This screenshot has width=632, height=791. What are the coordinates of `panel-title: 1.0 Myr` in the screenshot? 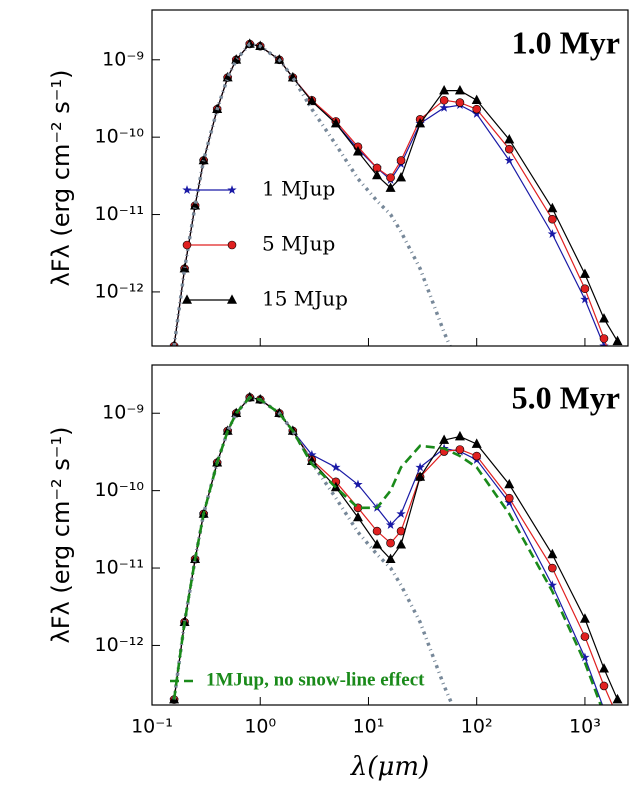 It's located at (566, 42).